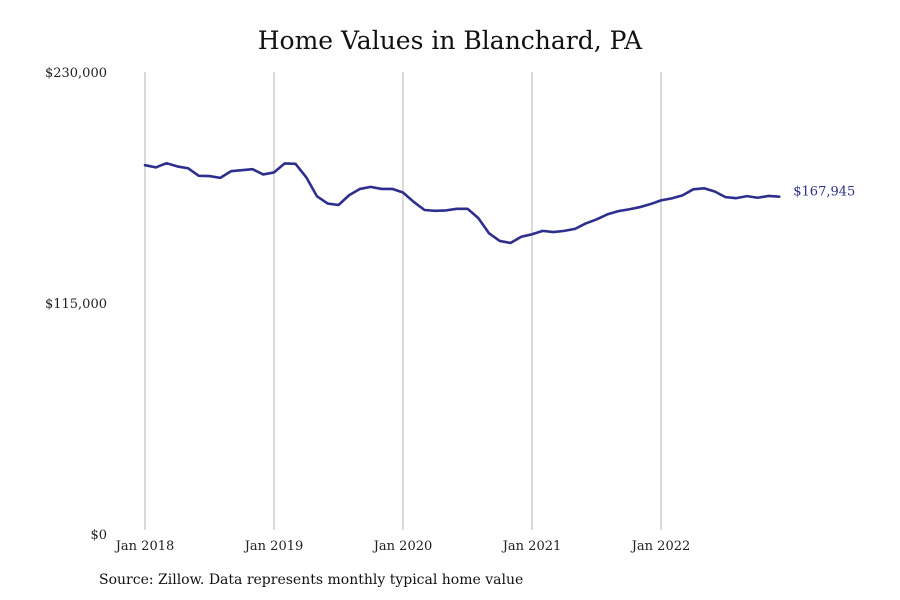 This screenshot has width=900, height=600. I want to click on y-tick-label: $0, so click(98, 535).